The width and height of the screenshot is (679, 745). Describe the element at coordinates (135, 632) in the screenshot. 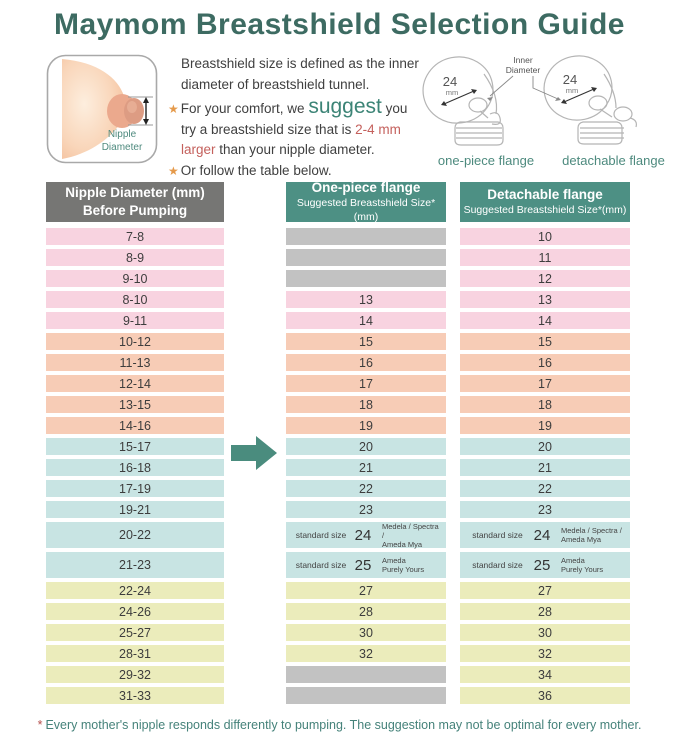

I see `nipple-range-cell: 25-27` at that location.